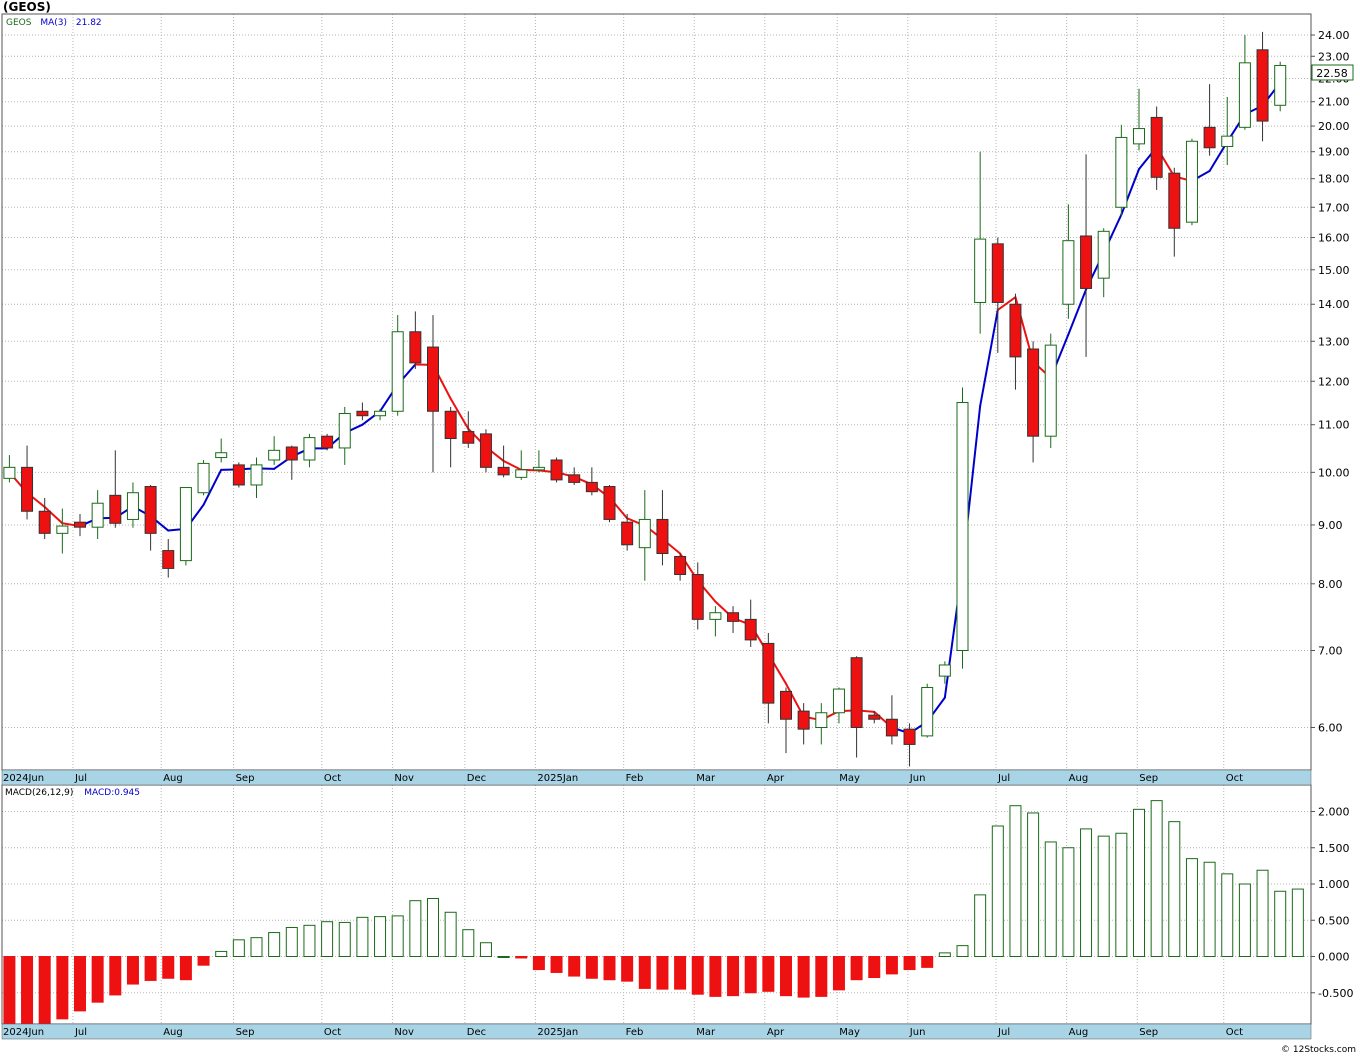 This screenshot has width=1360, height=1056. What do you see at coordinates (53, 23) in the screenshot?
I see `legend-ma-label: MA(3)` at bounding box center [53, 23].